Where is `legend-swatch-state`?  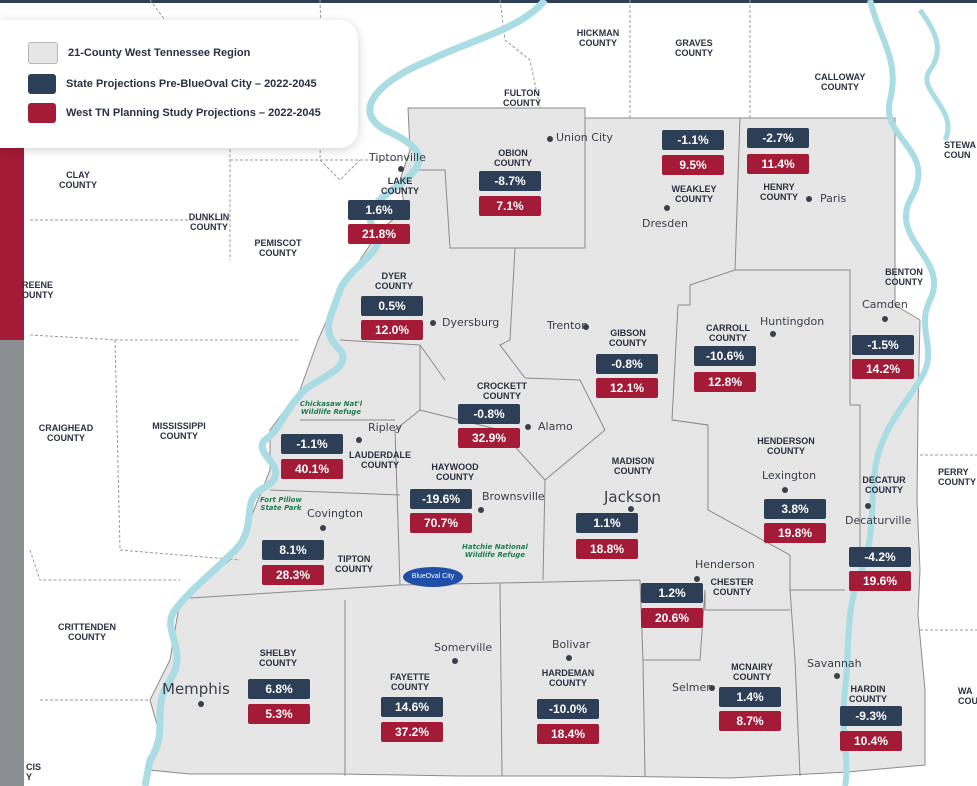 legend-swatch-state is located at coordinates (42, 84).